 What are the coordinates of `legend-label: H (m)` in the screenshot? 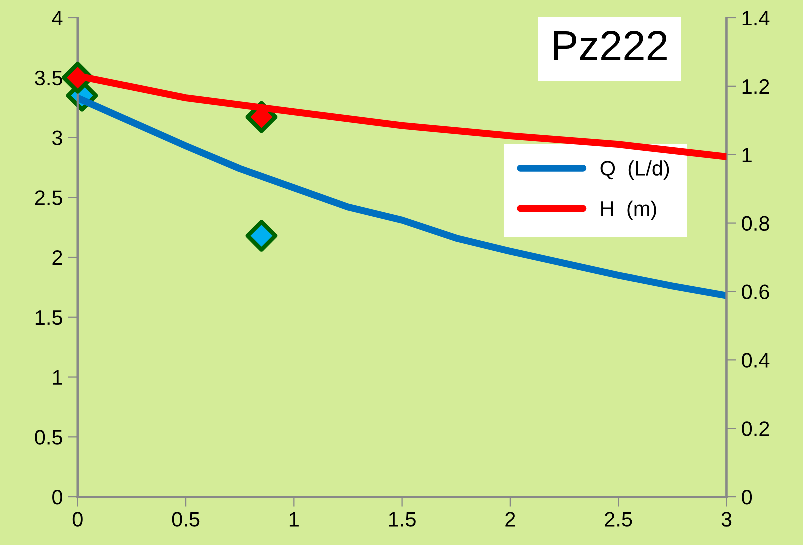 It's located at (629, 210).